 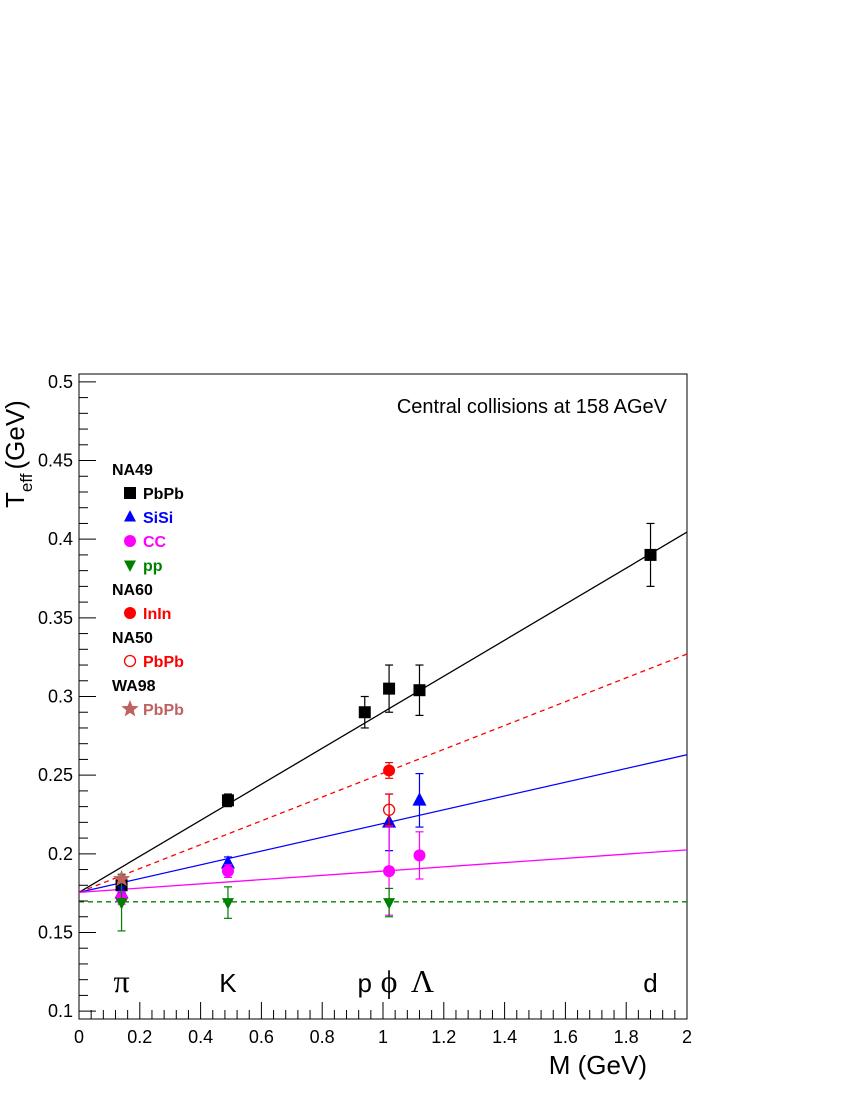 What do you see at coordinates (15, 434) in the screenshot?
I see `y-axis-label-unit: (GeV)` at bounding box center [15, 434].